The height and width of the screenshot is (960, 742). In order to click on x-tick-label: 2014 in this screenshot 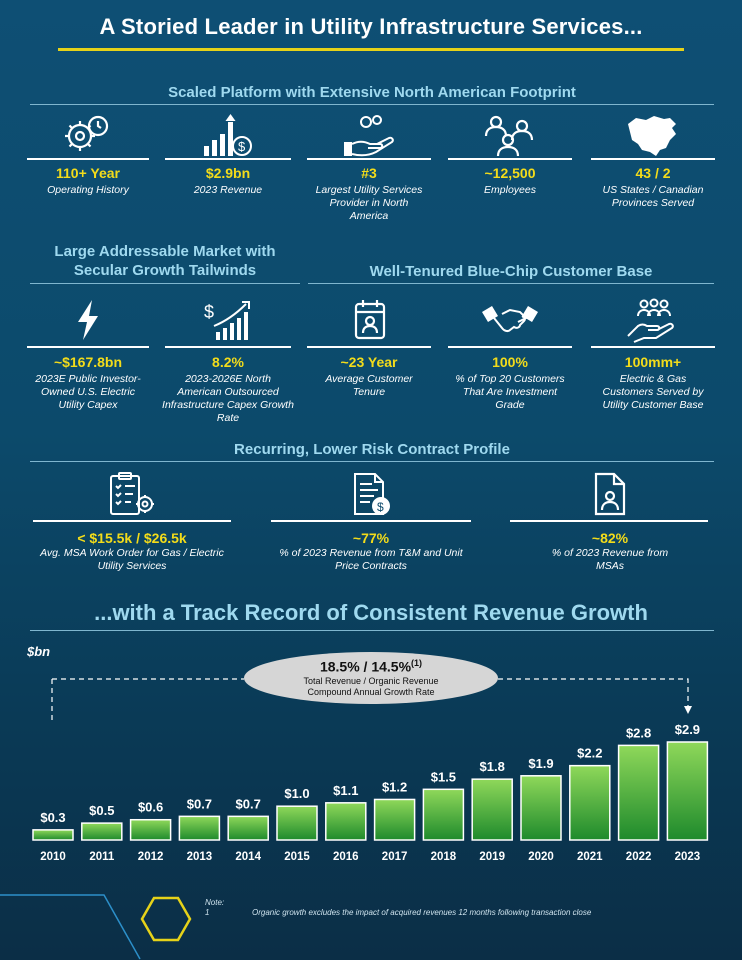, I will do `click(248, 857)`.